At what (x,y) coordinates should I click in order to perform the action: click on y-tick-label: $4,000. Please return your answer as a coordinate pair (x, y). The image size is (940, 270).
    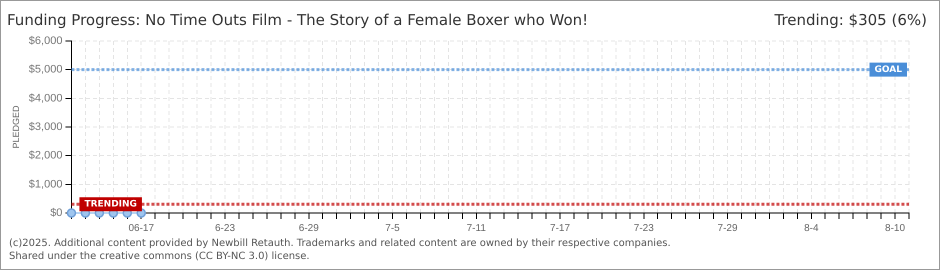
    Looking at the image, I should click on (45, 98).